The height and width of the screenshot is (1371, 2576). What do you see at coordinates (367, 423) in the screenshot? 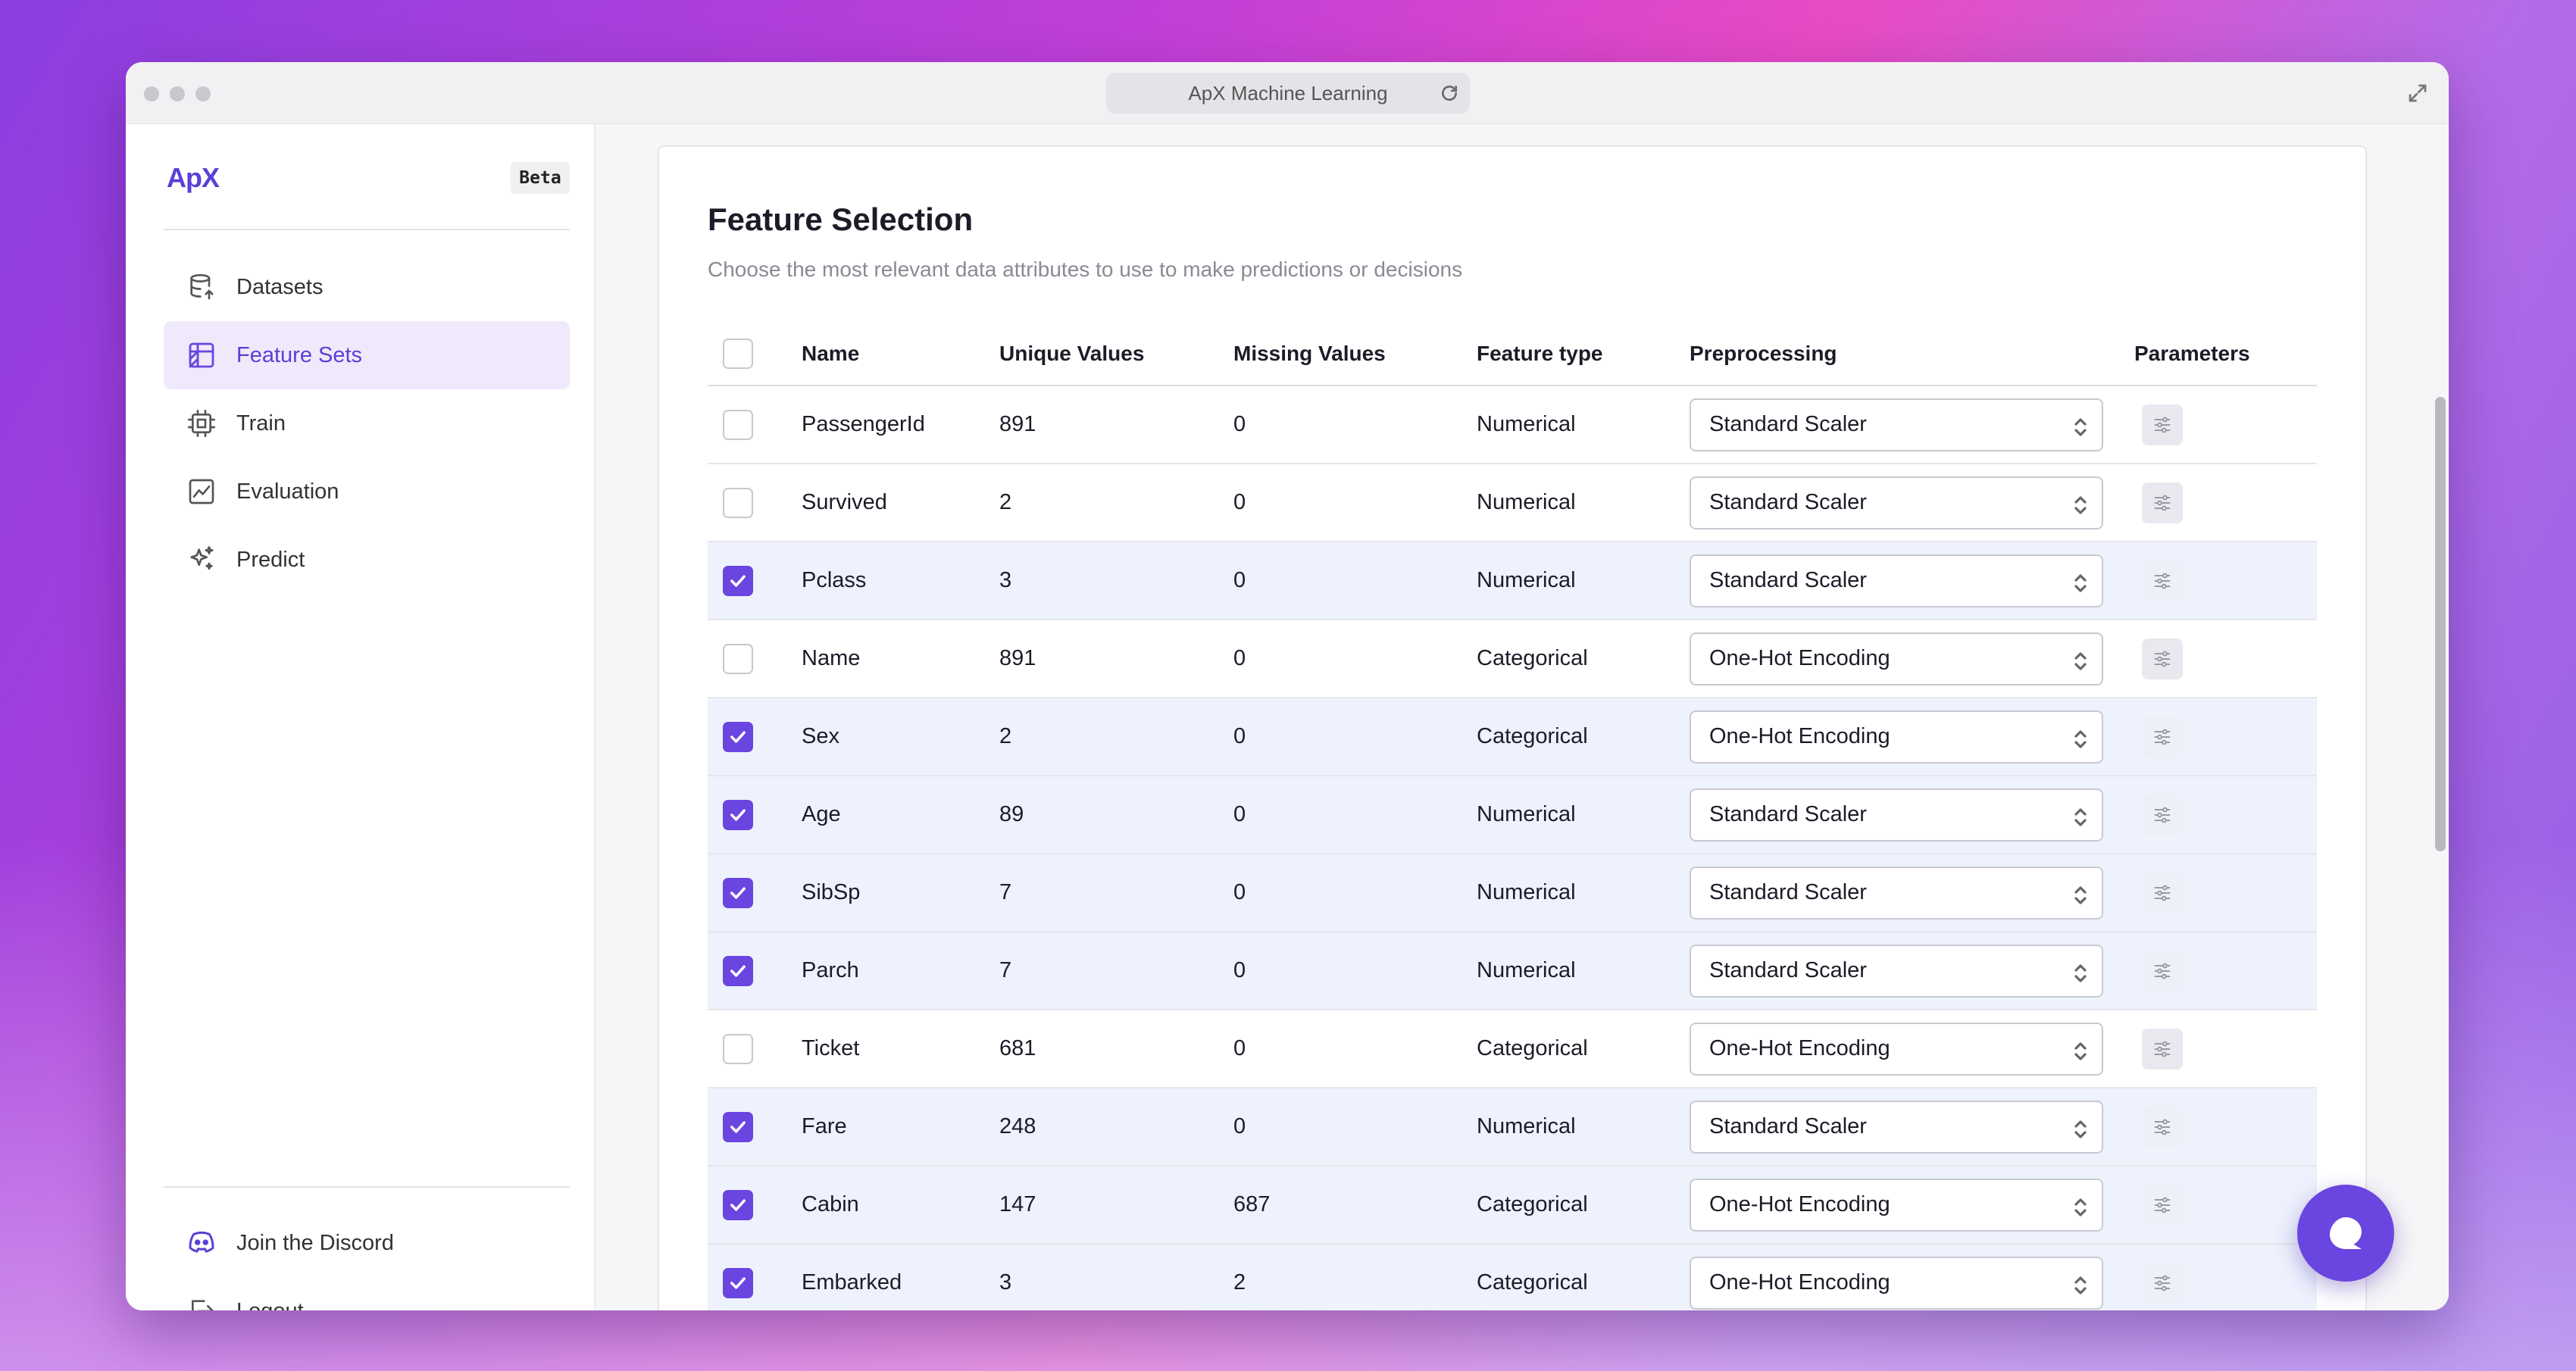
I see `sidebar-item-train: Train` at bounding box center [367, 423].